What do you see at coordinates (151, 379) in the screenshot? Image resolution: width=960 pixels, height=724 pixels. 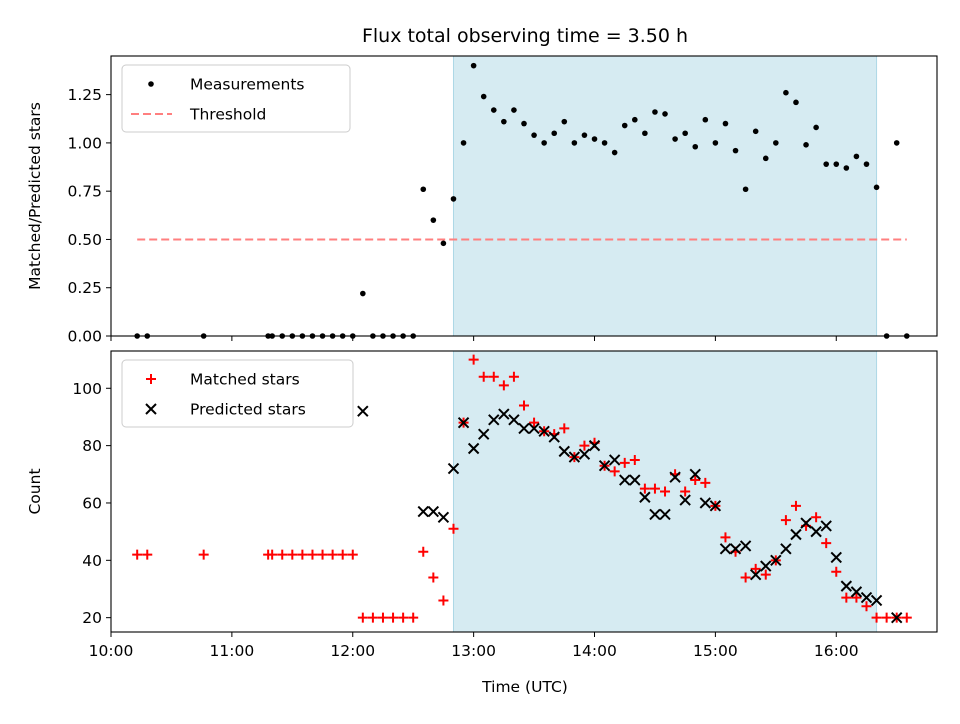 I see `legend-swatch` at bounding box center [151, 379].